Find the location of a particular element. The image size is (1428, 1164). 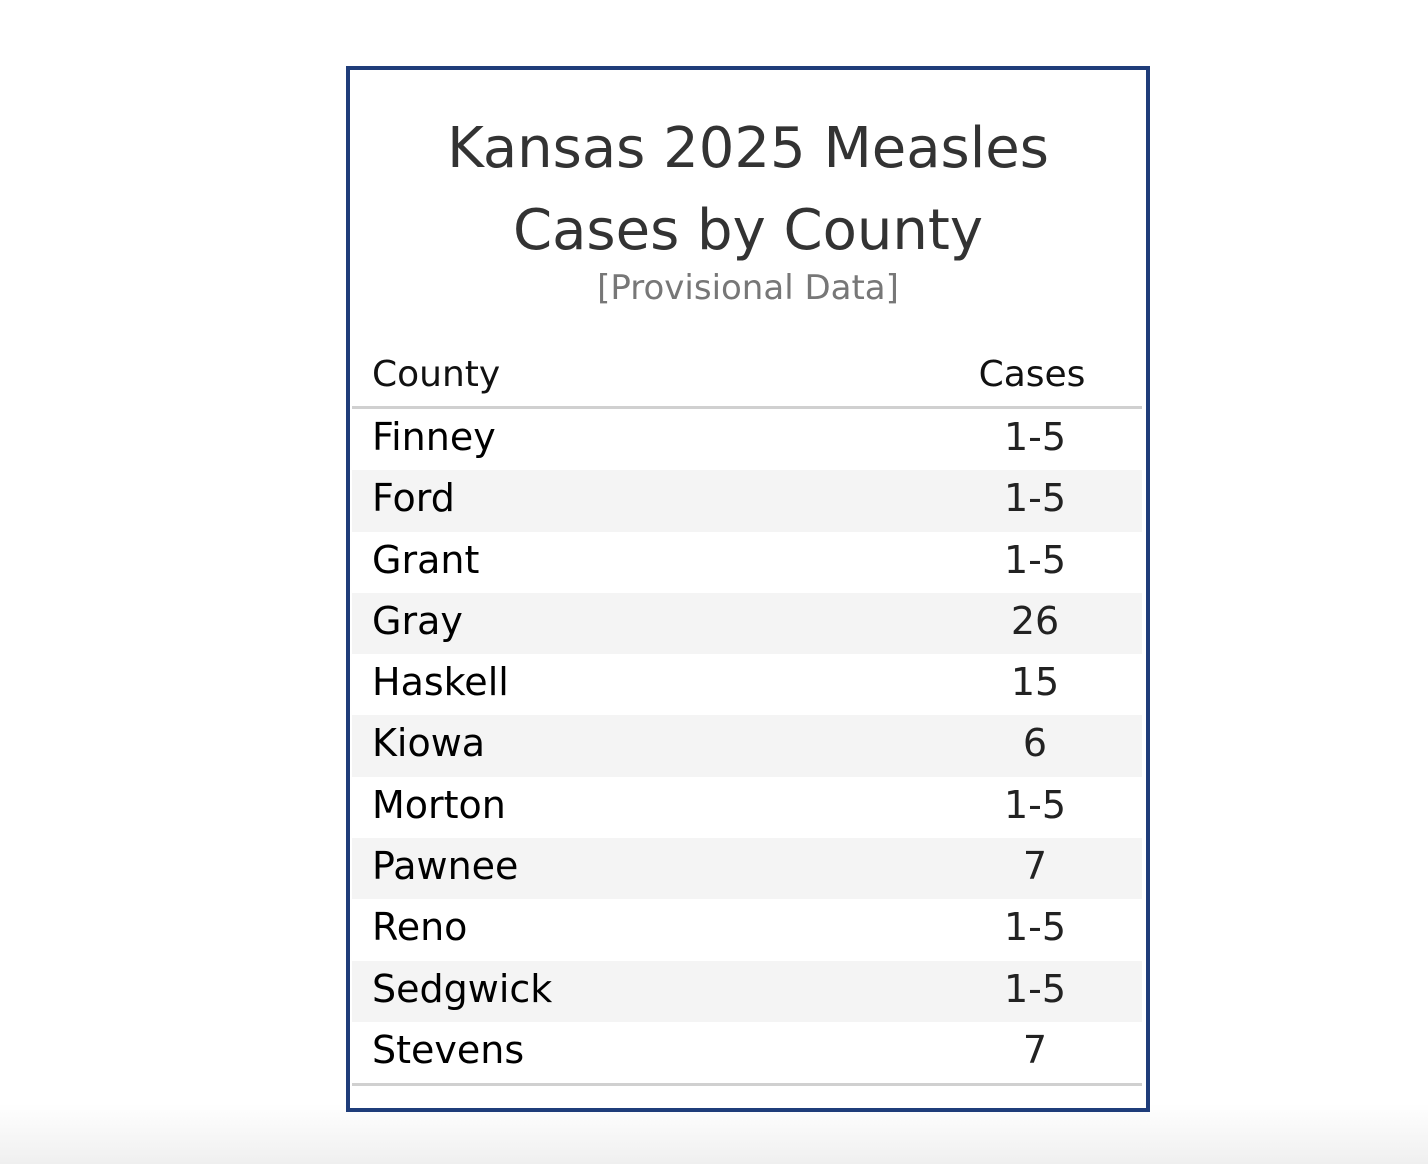

table-row: Reno 1-5 is located at coordinates (747, 929).